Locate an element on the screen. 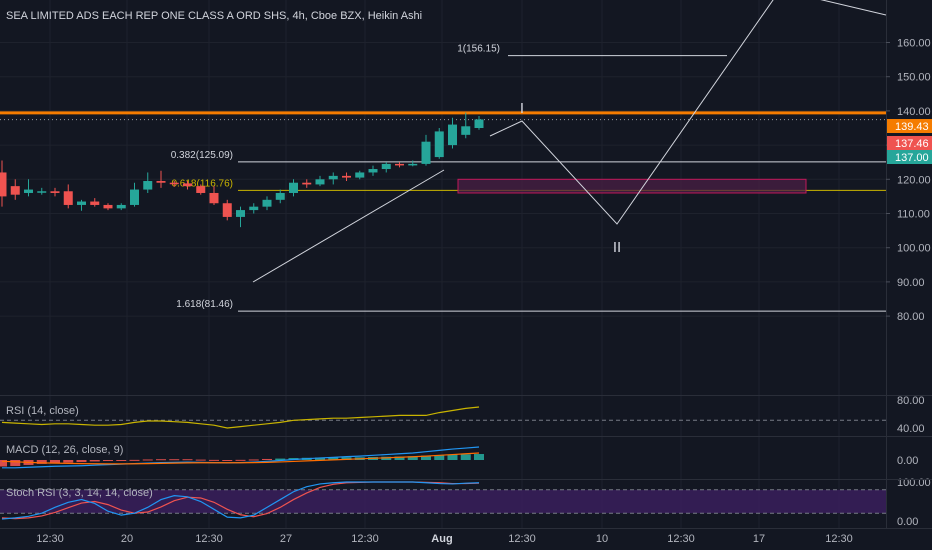 The height and width of the screenshot is (550, 932). time-axis-label: Aug is located at coordinates (441, 539).